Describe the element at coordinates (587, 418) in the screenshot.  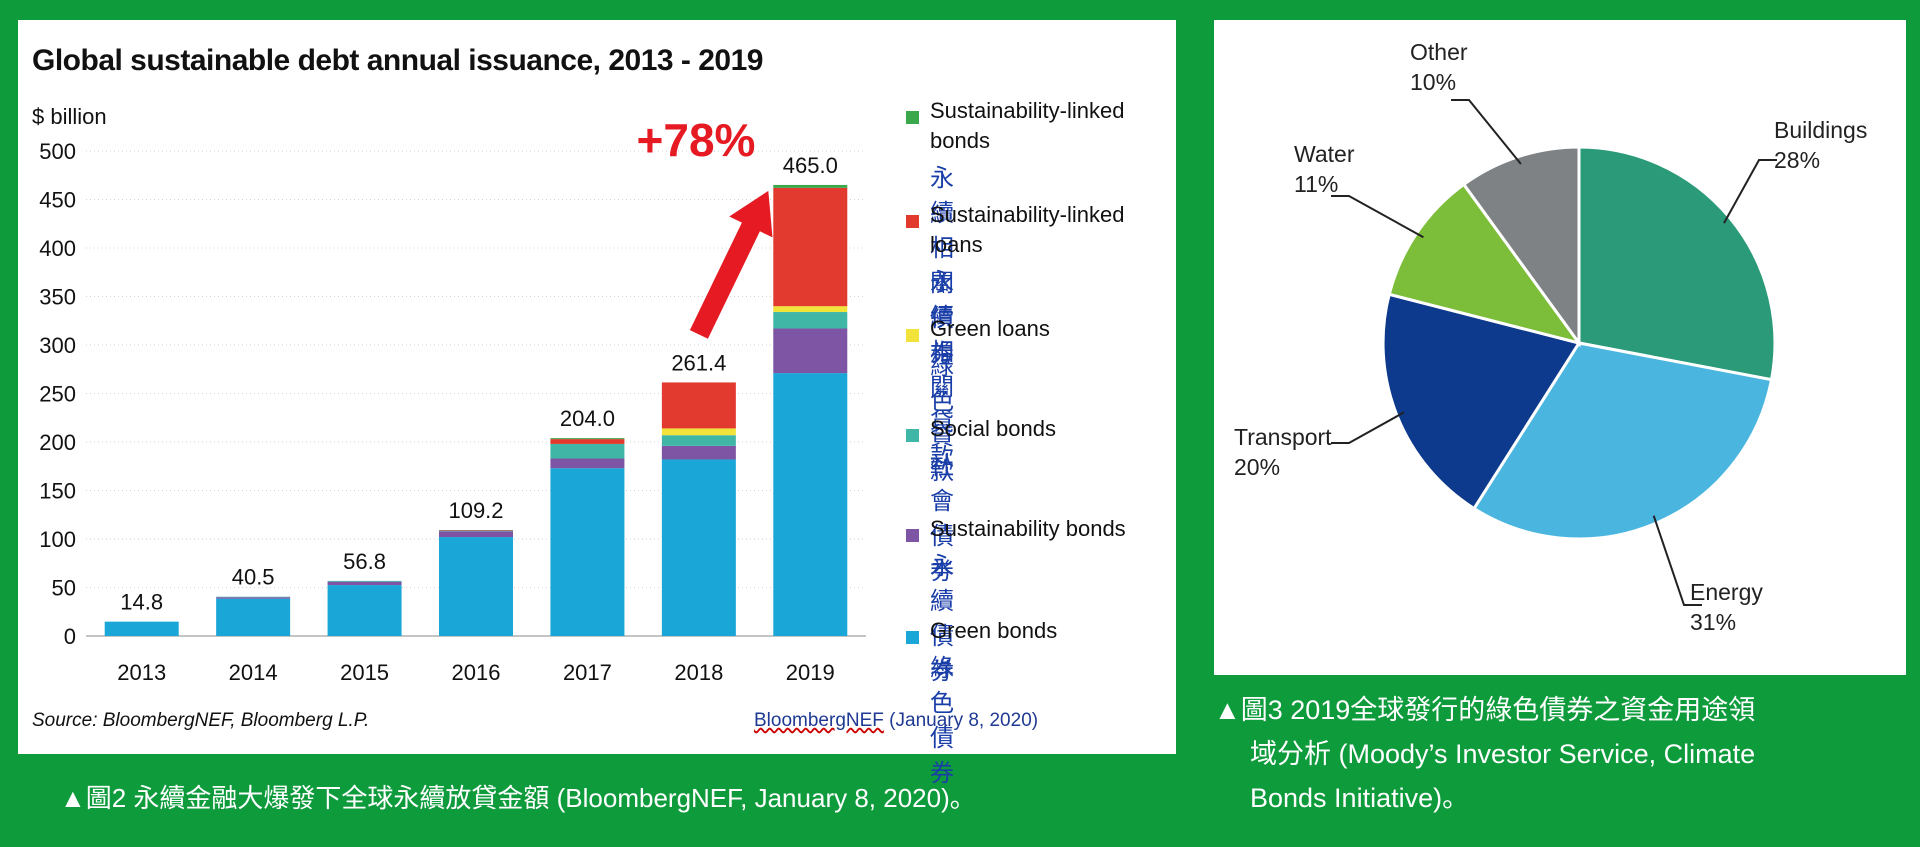
I see `bar-total-label: 204.0` at that location.